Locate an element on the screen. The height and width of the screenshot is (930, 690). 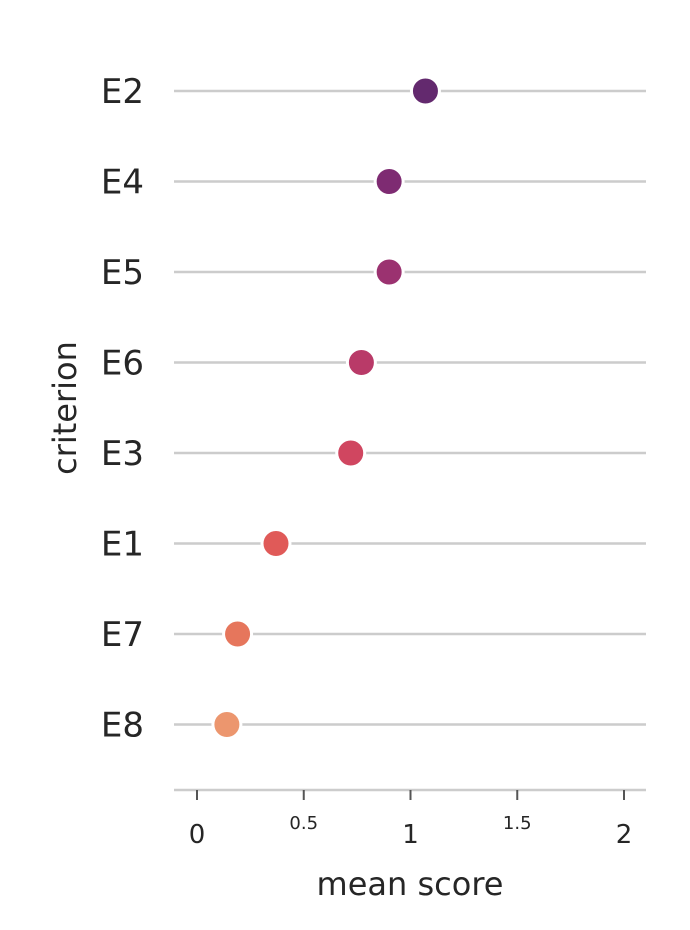
category-label-e4: E4 is located at coordinates (122, 183).